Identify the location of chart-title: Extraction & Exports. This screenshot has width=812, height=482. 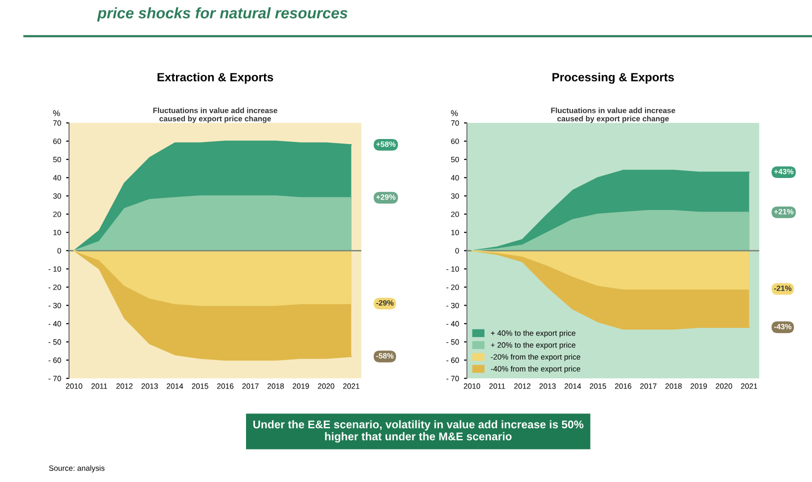
(216, 78).